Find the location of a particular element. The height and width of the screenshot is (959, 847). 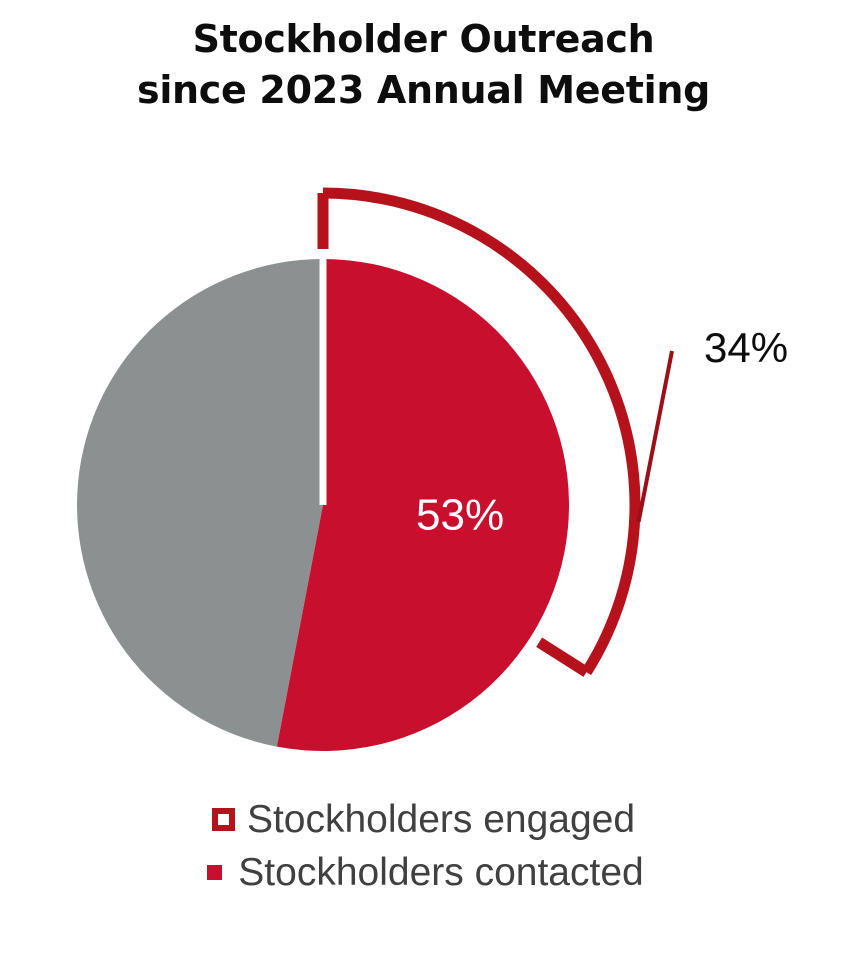

legend-item-contacted: Stockholders contacted is located at coordinates (423, 872).